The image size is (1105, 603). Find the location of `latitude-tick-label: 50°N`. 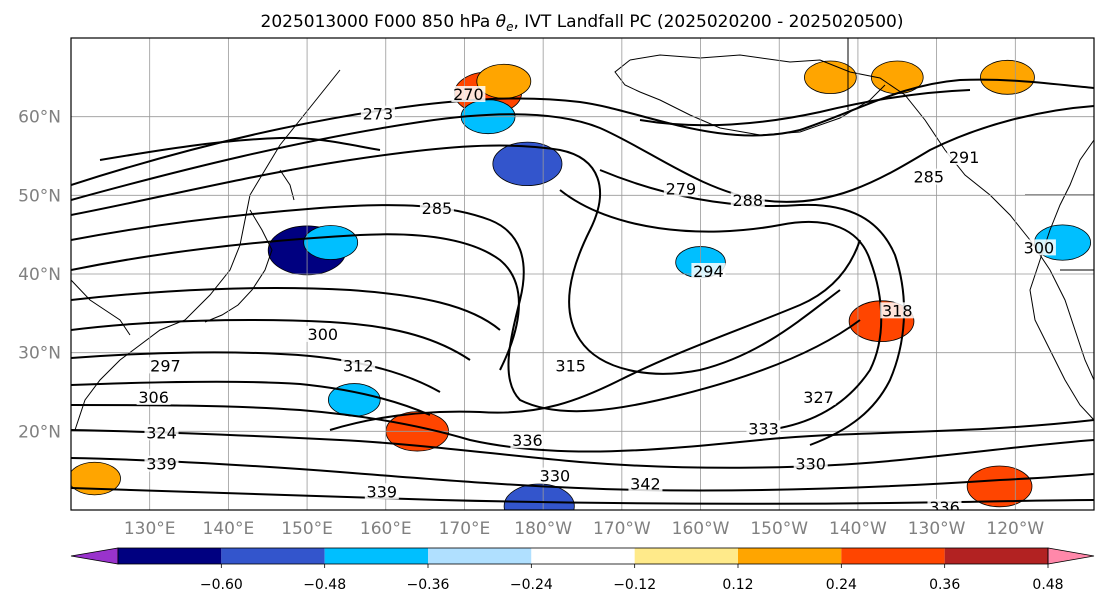

latitude-tick-label: 50°N is located at coordinates (39, 196).